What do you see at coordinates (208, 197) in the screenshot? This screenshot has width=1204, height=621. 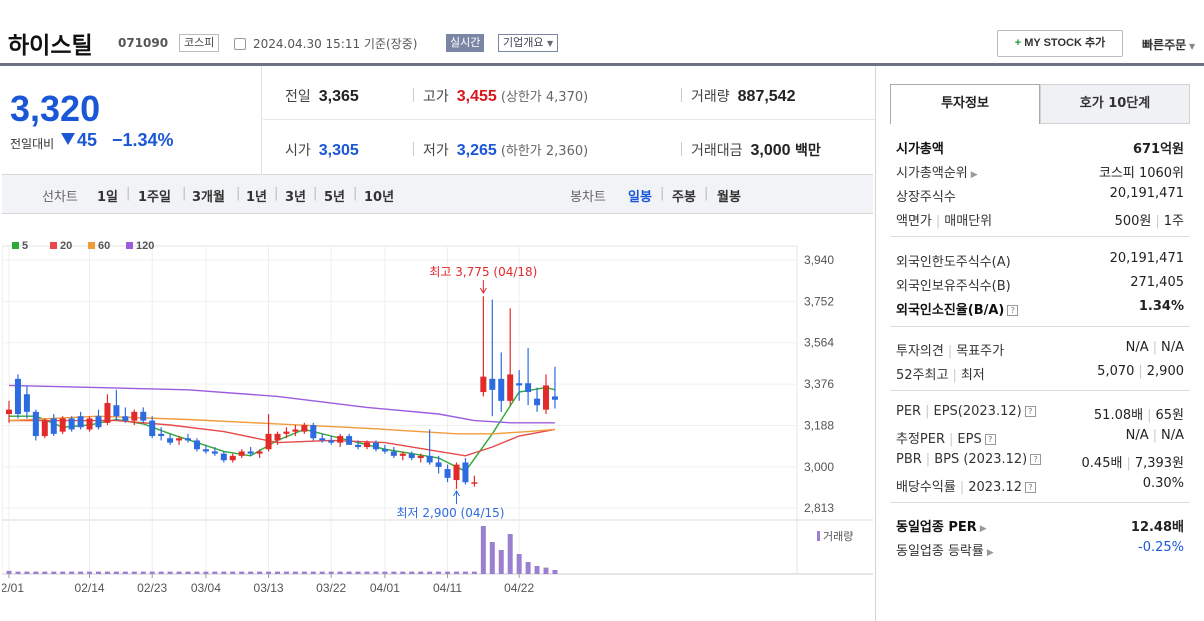 I see `period-3m: 3개월` at bounding box center [208, 197].